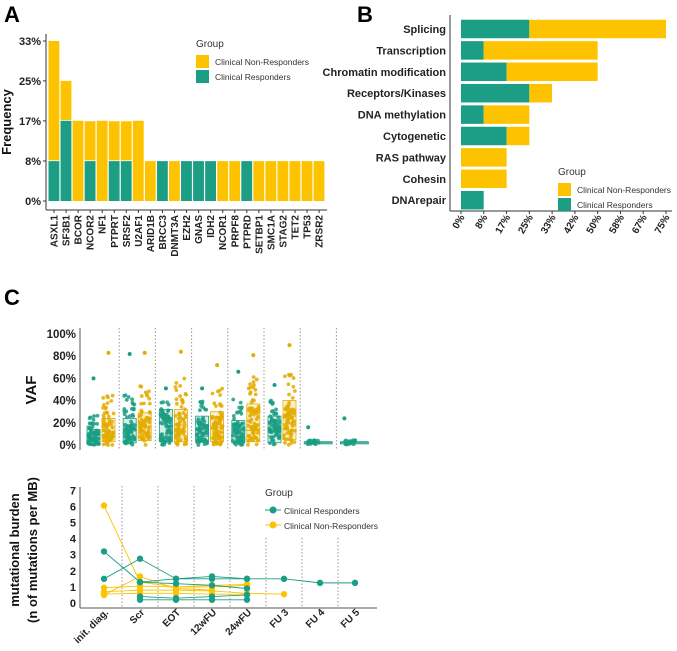  Describe the element at coordinates (223, 232) in the screenshot. I see `x-tick-label: NCOR1` at that location.